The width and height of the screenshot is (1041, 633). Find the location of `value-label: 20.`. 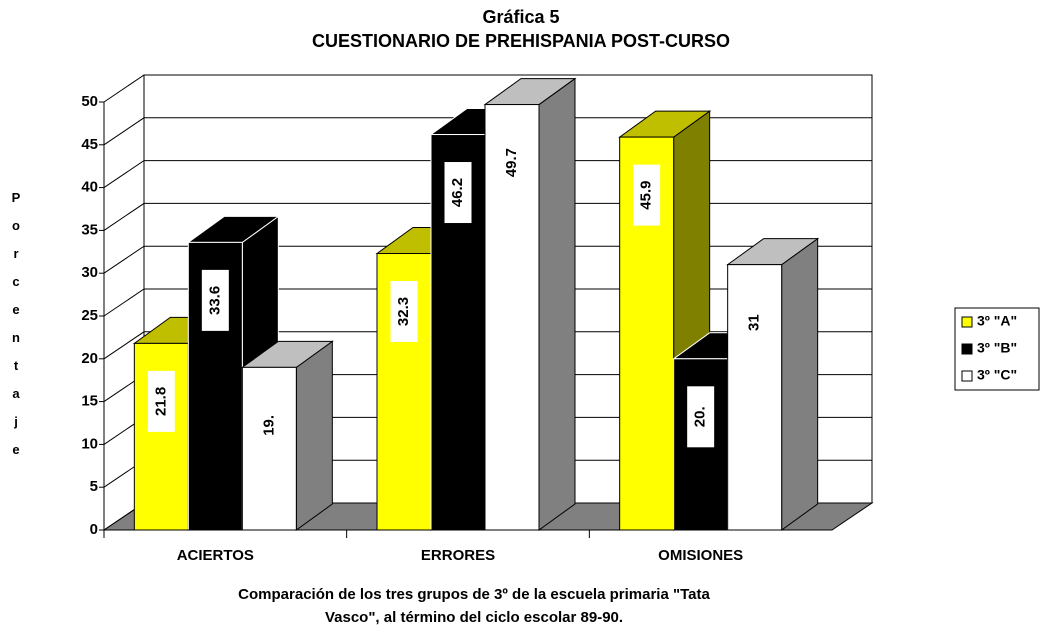

value-label: 20. is located at coordinates (700, 416).